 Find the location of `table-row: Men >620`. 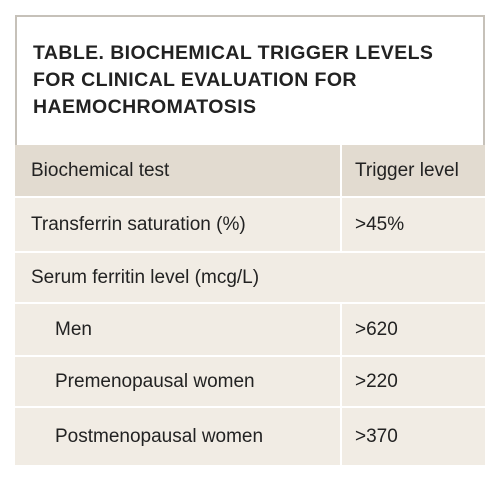

table-row: Men >620 is located at coordinates (250, 330).